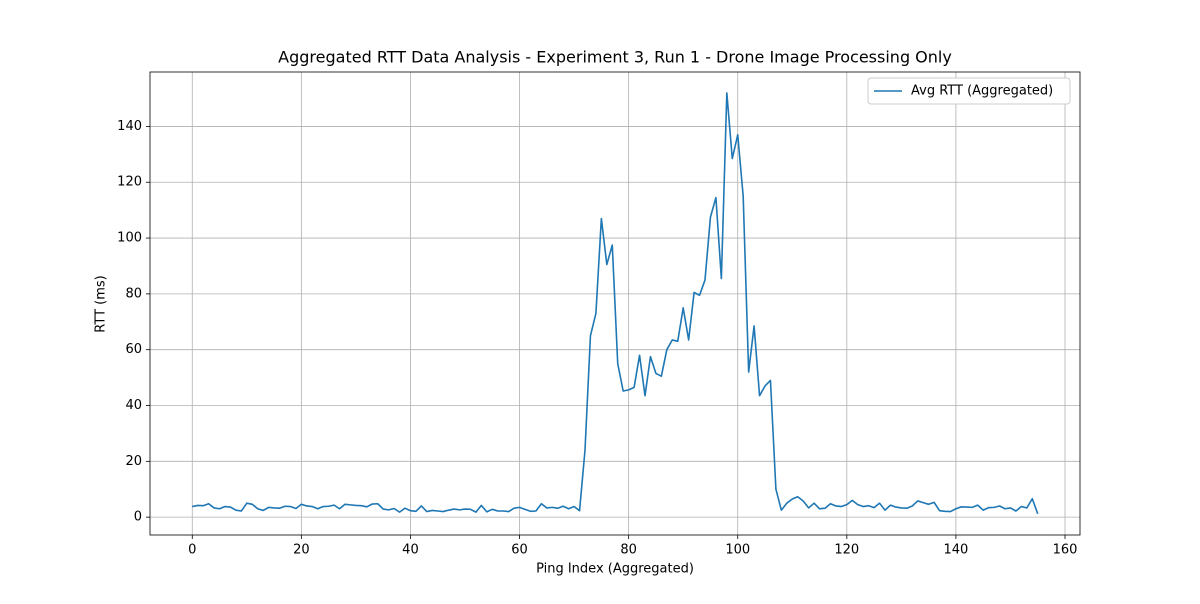 This screenshot has width=1200, height=604. What do you see at coordinates (982, 91) in the screenshot?
I see `legend-label: Avg RTT (Aggregated)` at bounding box center [982, 91].